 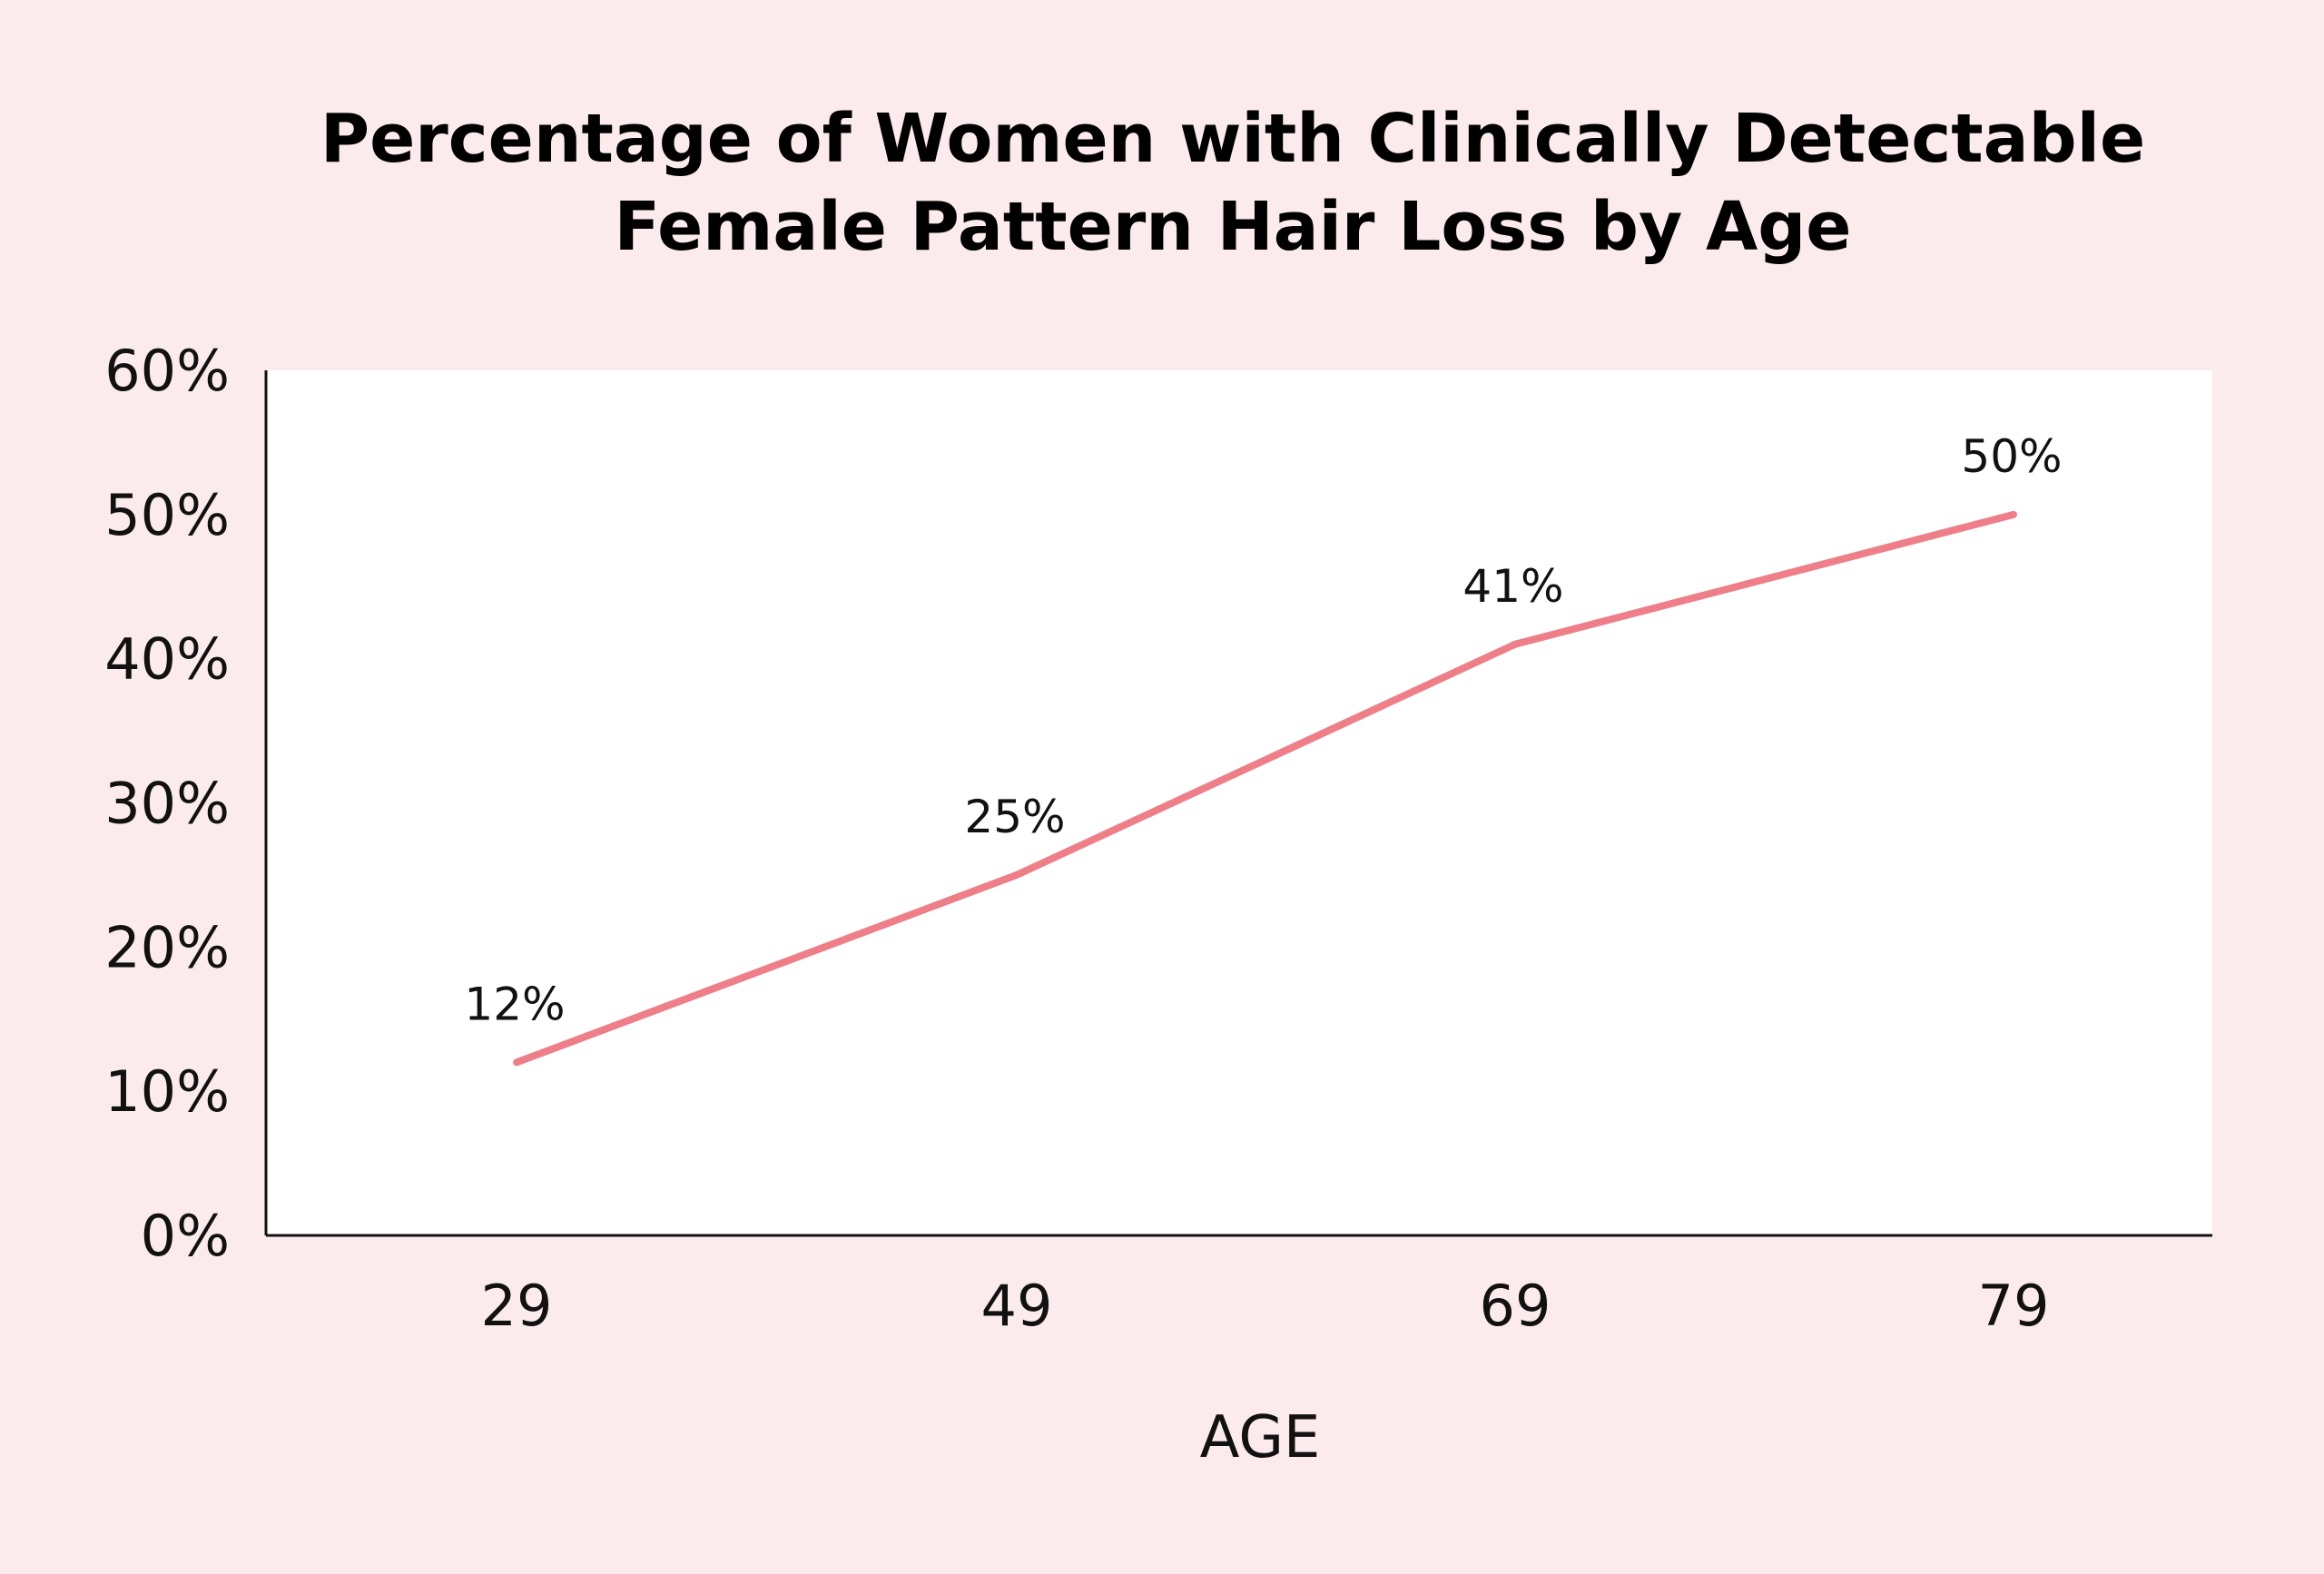 I want to click on y-tick-label: 60%, so click(x=167, y=371).